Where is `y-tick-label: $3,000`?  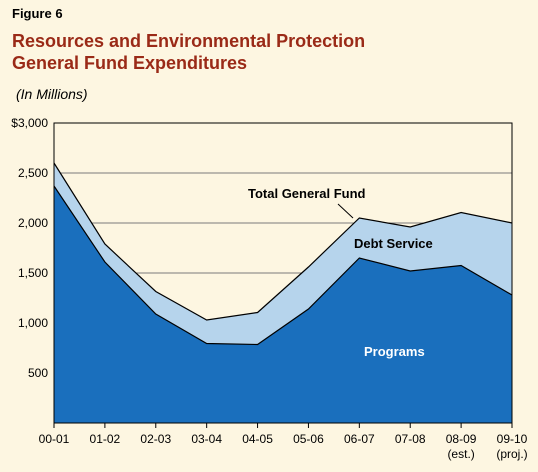 y-tick-label: $3,000 is located at coordinates (29, 123).